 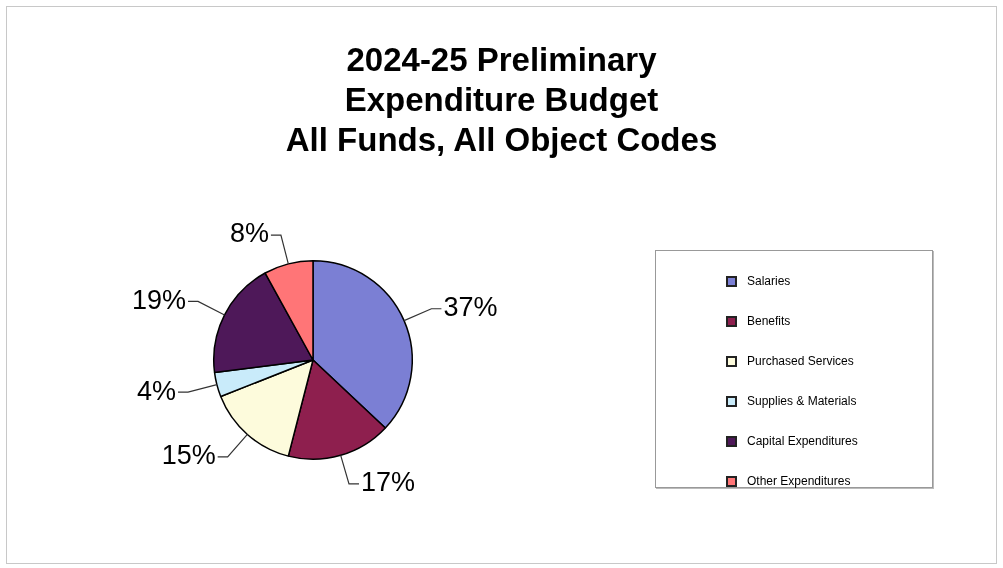 What do you see at coordinates (799, 481) in the screenshot?
I see `legend-label: Other Expenditures` at bounding box center [799, 481].